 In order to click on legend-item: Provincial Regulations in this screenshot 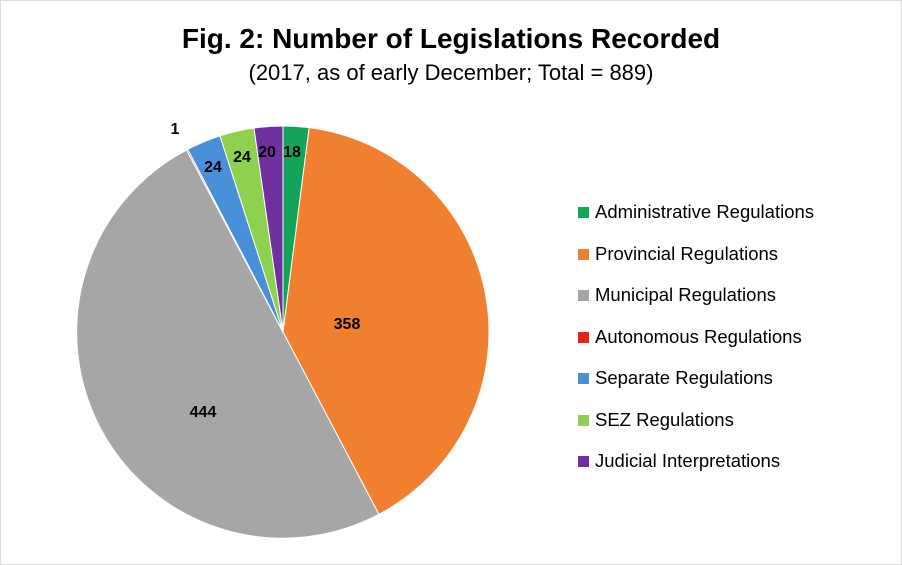, I will do `click(696, 263)`.